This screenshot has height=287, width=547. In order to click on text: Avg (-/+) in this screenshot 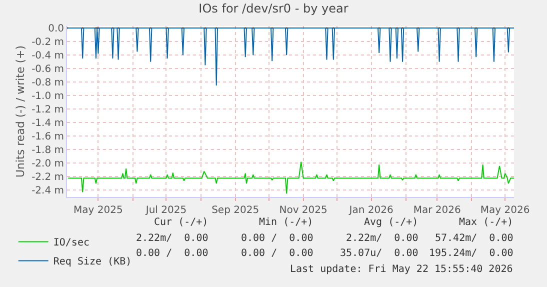, I will do `click(391, 222)`.